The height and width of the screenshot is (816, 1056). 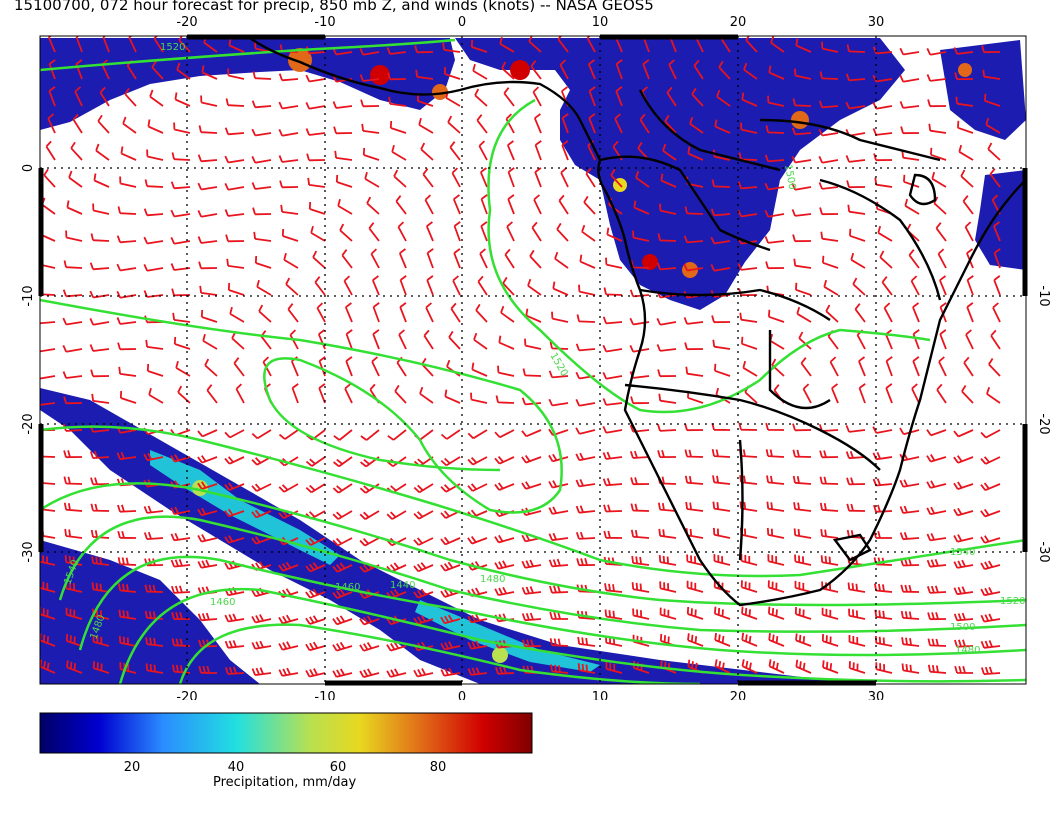 What do you see at coordinates (983, 90) in the screenshot?
I see `precip-region-east-africa` at bounding box center [983, 90].